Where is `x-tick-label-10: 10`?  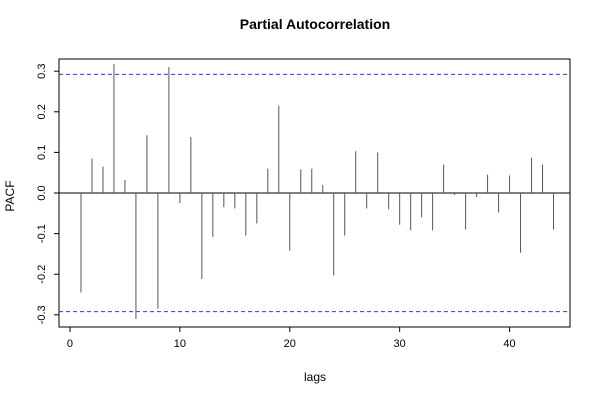 x-tick-label-10: 10 is located at coordinates (180, 344).